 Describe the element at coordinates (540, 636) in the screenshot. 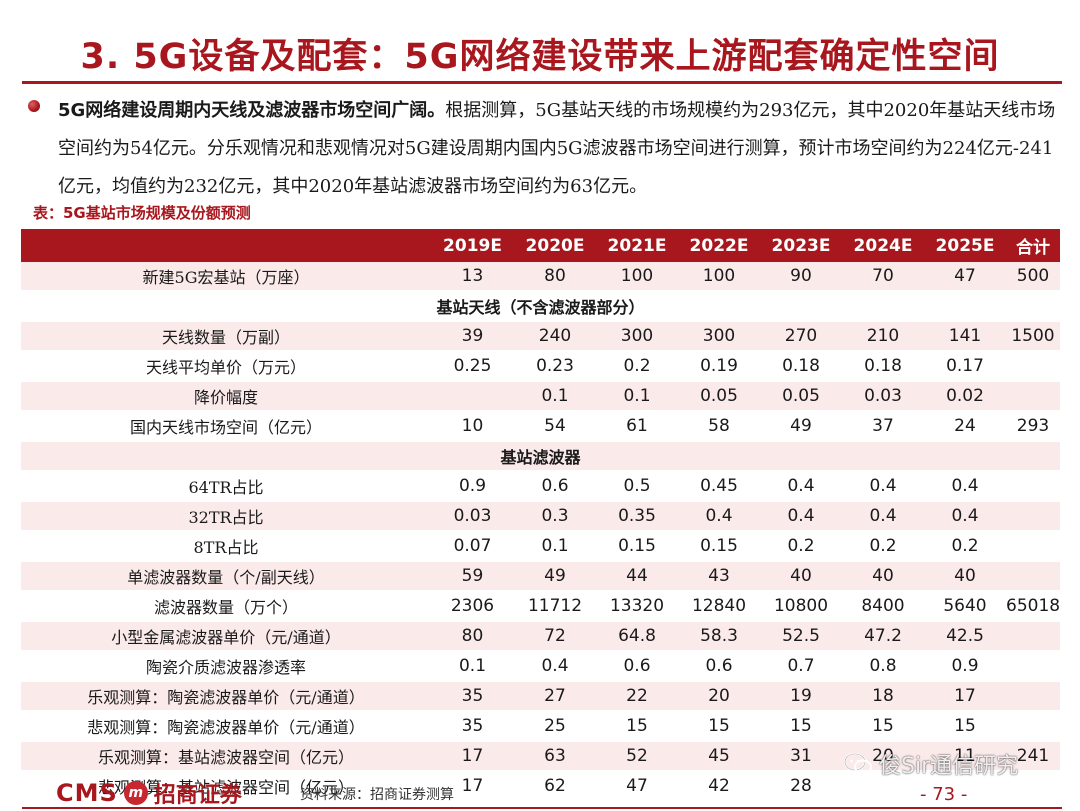

I see `table-row: 小型金属滤波器单价（元/通道） 80 72 64.8 58.3 52.5 47.2 42.5` at that location.